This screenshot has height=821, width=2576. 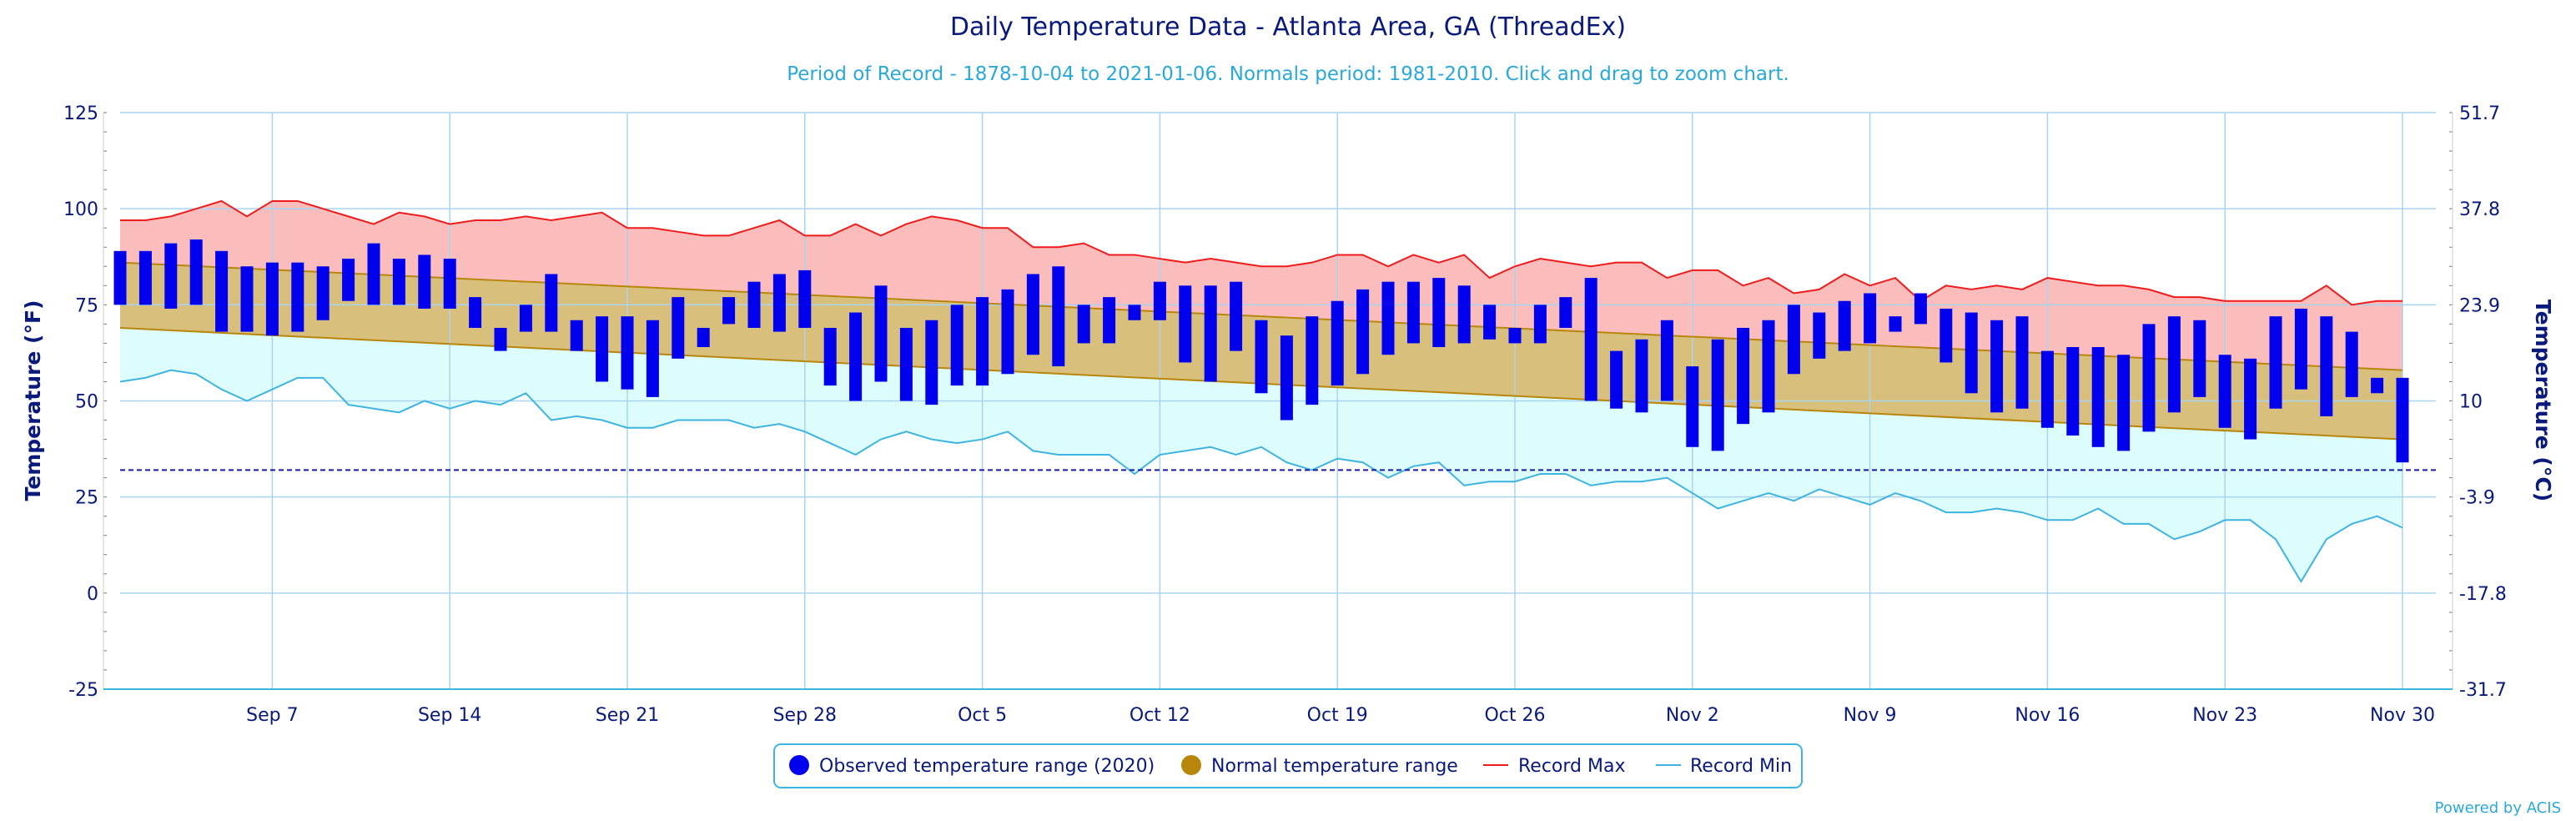 What do you see at coordinates (1554, 766) in the screenshot?
I see `legend-item-record-max: Record Max` at bounding box center [1554, 766].